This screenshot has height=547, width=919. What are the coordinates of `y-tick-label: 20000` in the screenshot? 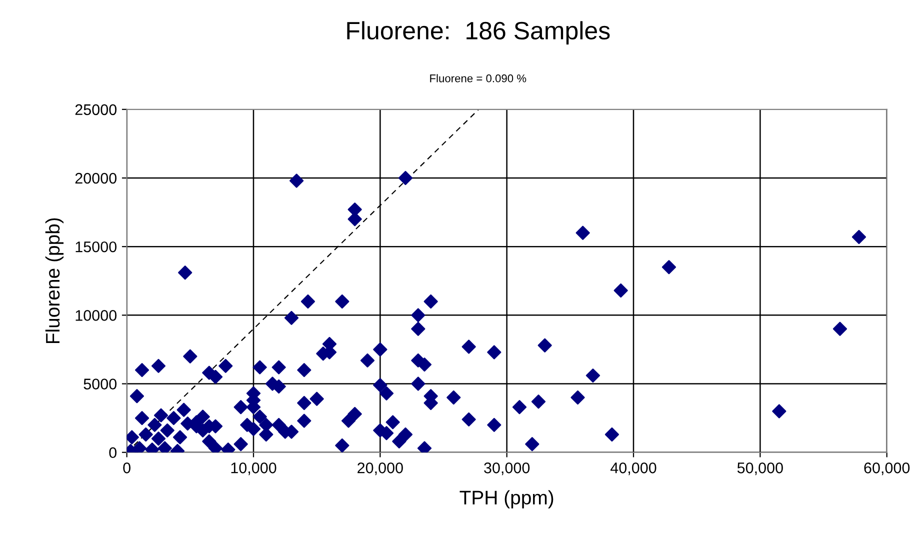 It's located at (96, 178).